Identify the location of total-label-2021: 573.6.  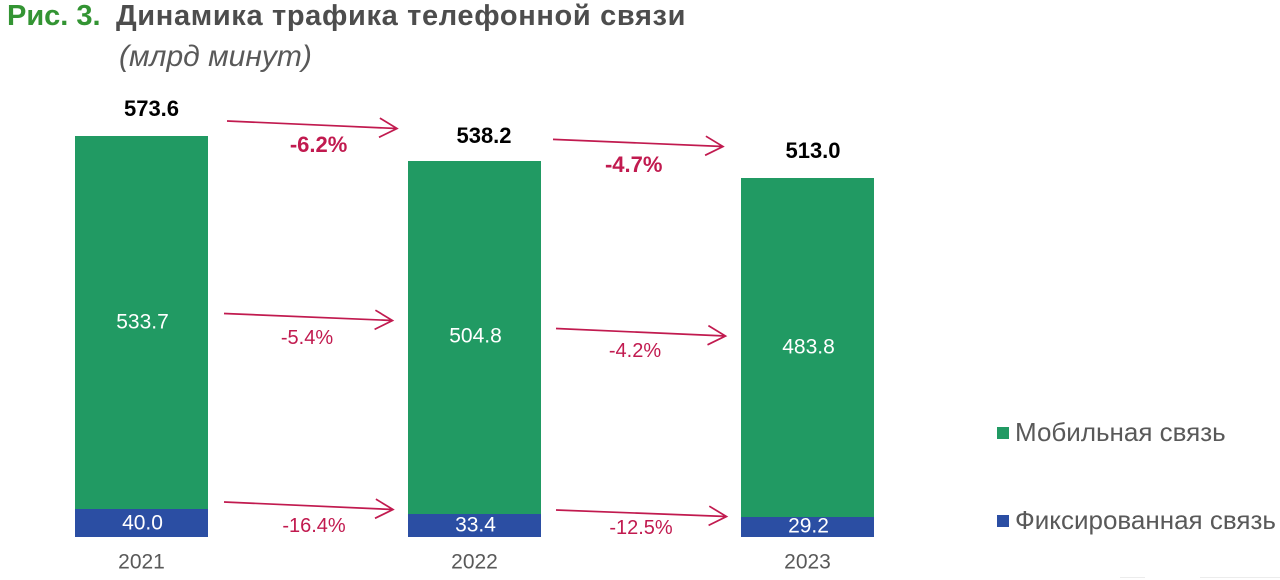
(151, 108).